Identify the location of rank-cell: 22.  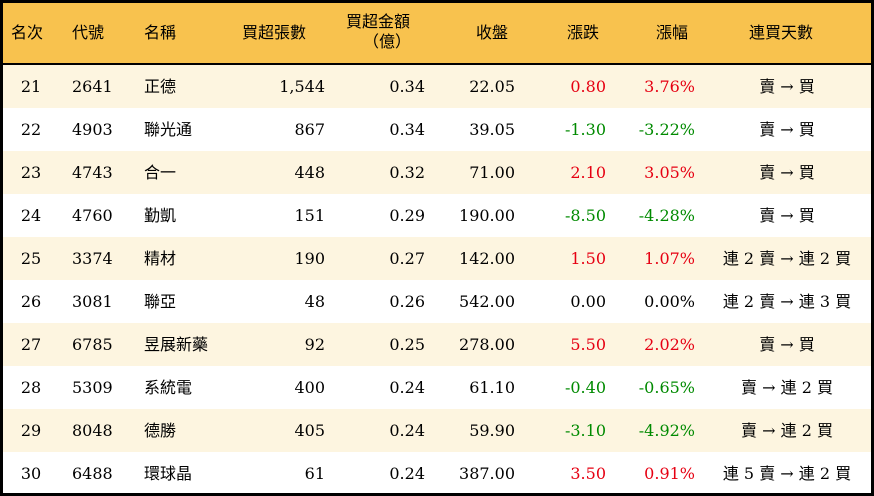
(31, 129).